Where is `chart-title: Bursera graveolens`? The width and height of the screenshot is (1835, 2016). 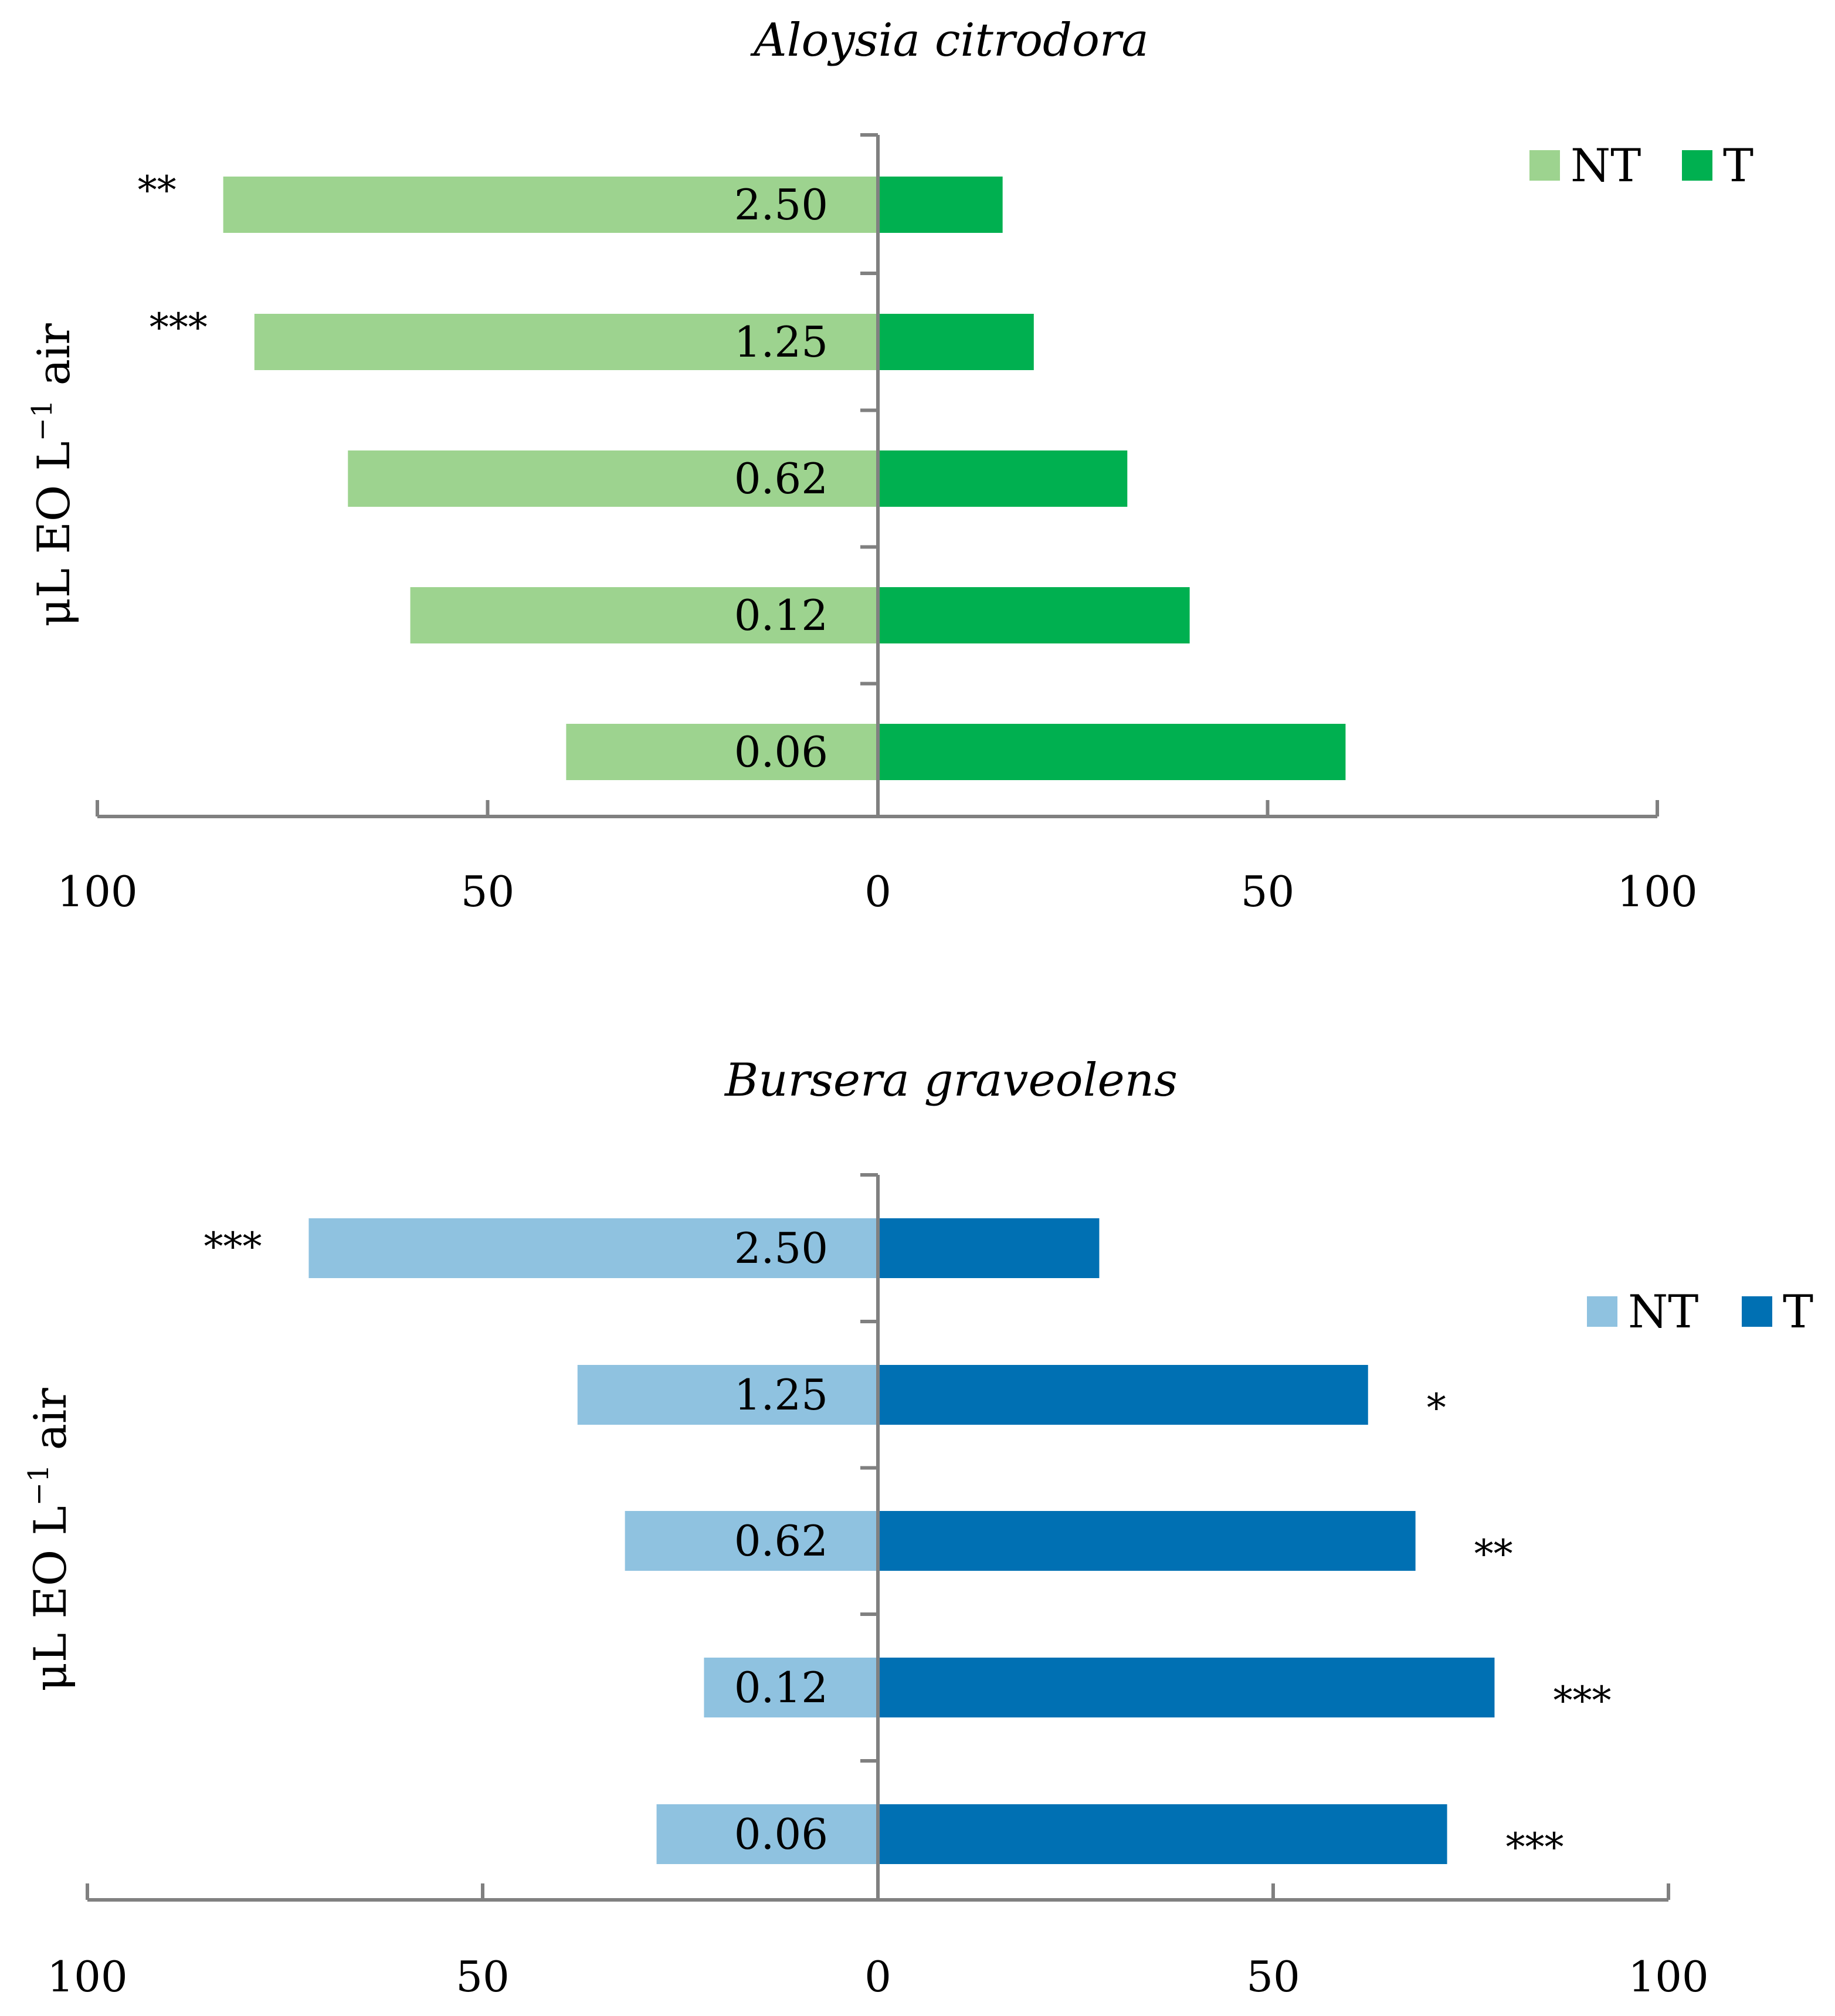
chart-title: Bursera graveolens is located at coordinates (951, 1080).